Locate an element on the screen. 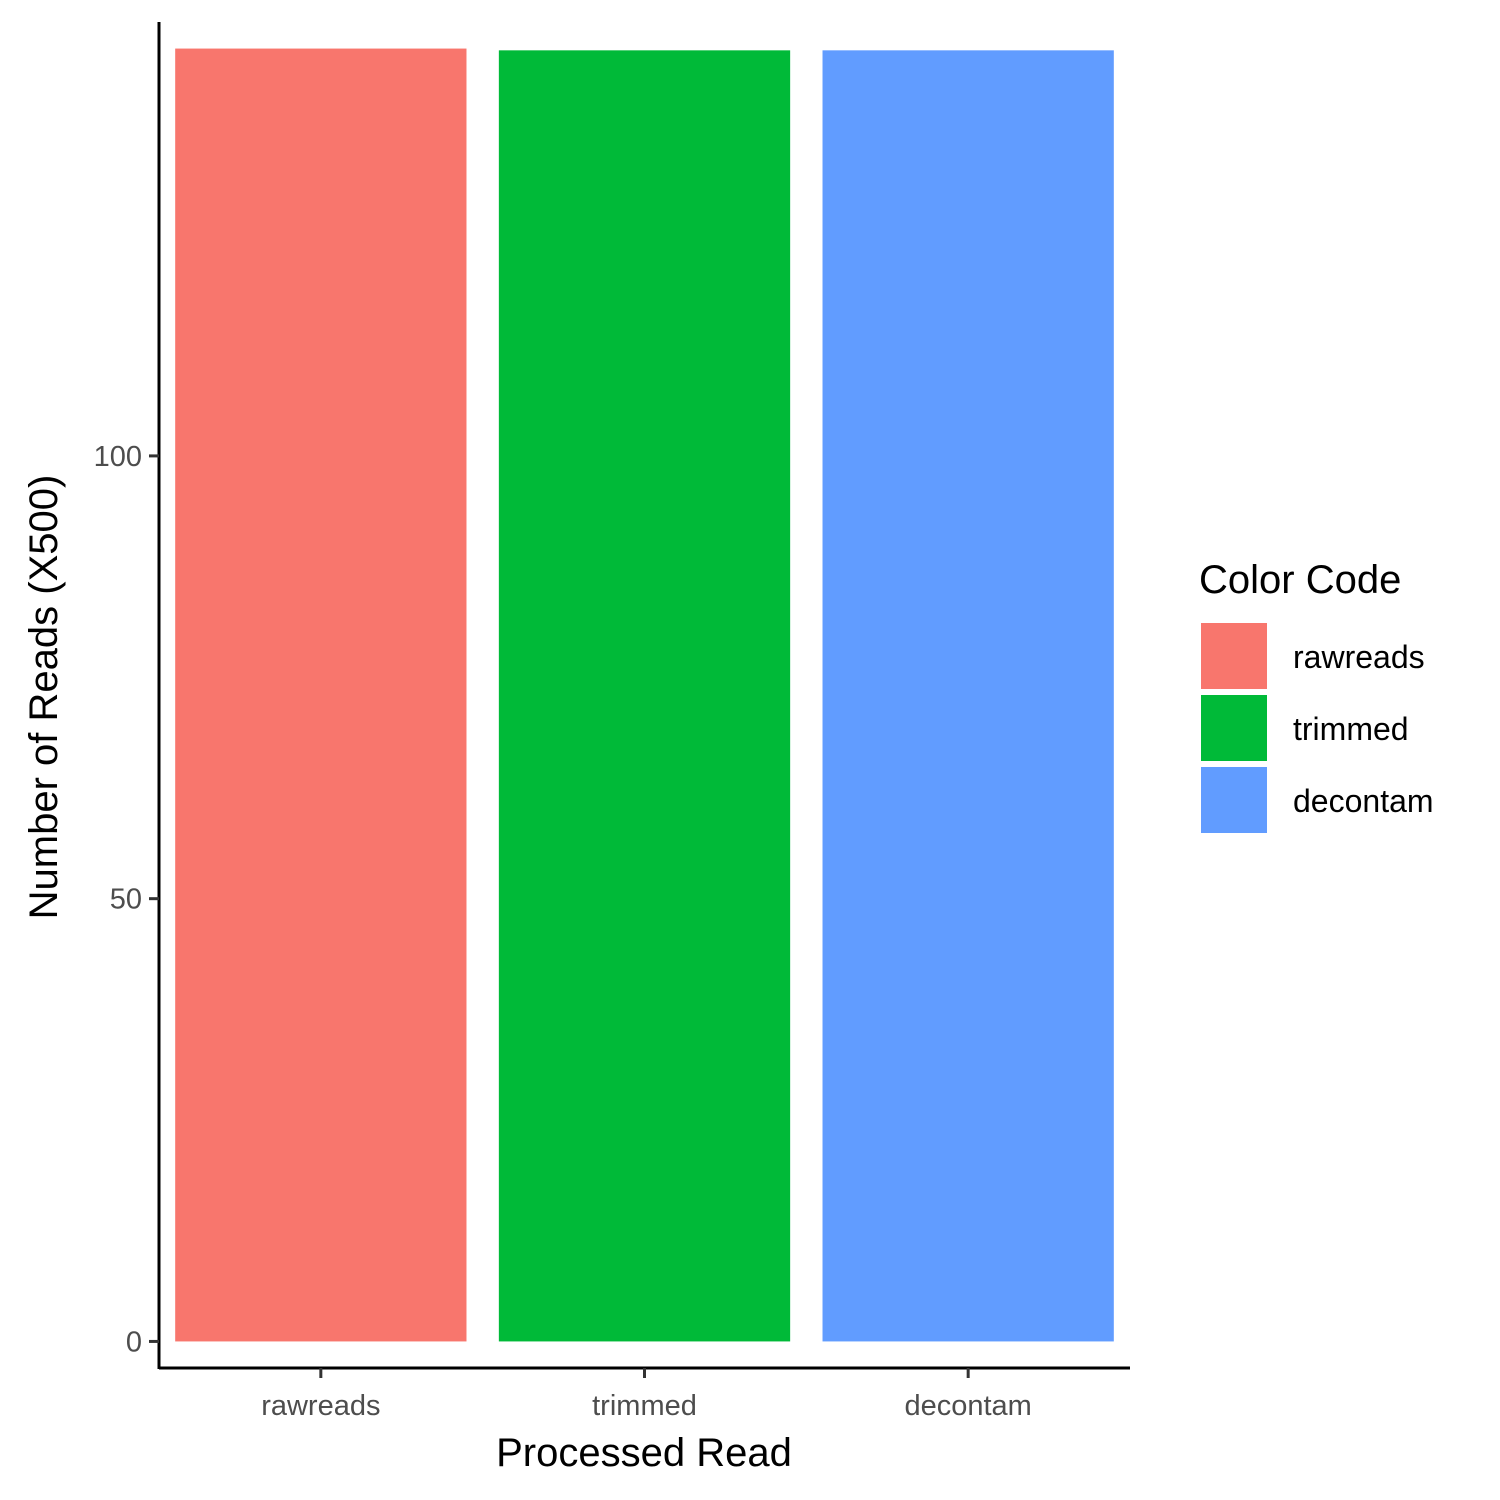 The height and width of the screenshot is (1500, 1500). x-tick-label-trimmed: trimmed is located at coordinates (644, 1406).